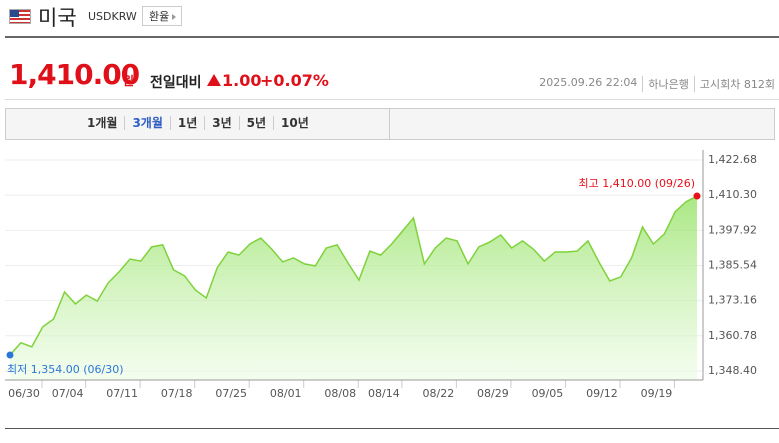 The image size is (779, 443). I want to click on x-tick-label: 07/11, so click(122, 393).